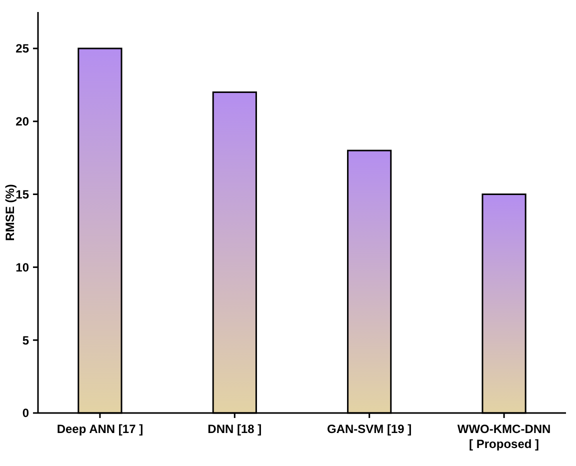  I want to click on y-axis-title: RMSE (%), so click(10, 212).